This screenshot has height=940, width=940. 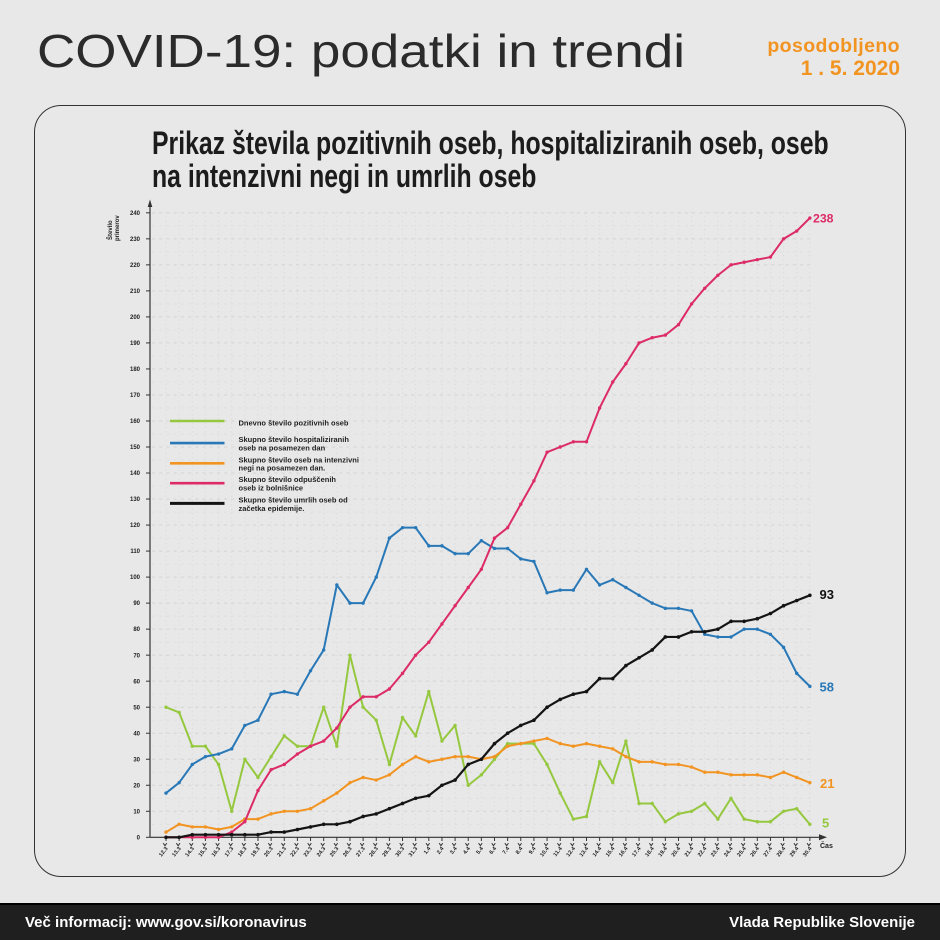 What do you see at coordinates (347, 852) in the screenshot?
I see `svg-text: 26.3` at bounding box center [347, 852].